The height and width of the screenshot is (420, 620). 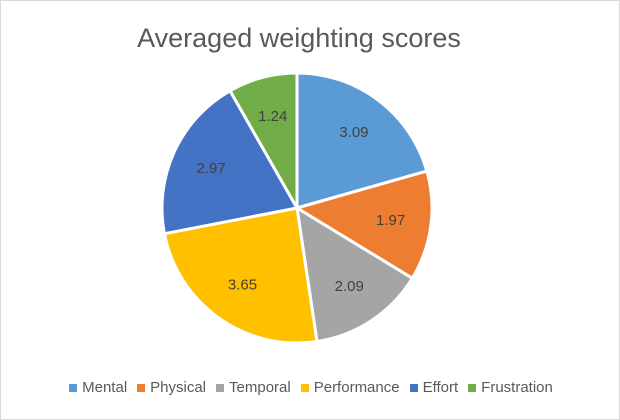 I want to click on legend-item-mental: Mental, so click(x=98, y=387).